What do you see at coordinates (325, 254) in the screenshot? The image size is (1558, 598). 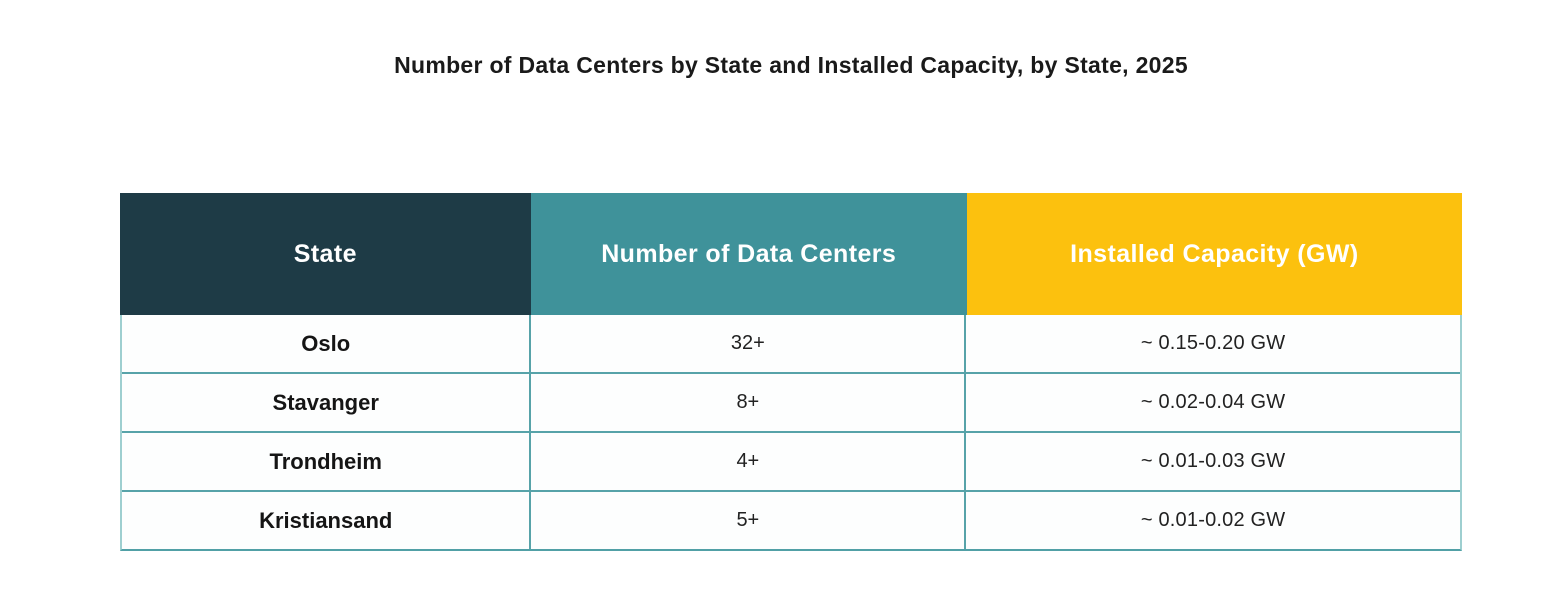 I see `header-cell-state: State` at bounding box center [325, 254].